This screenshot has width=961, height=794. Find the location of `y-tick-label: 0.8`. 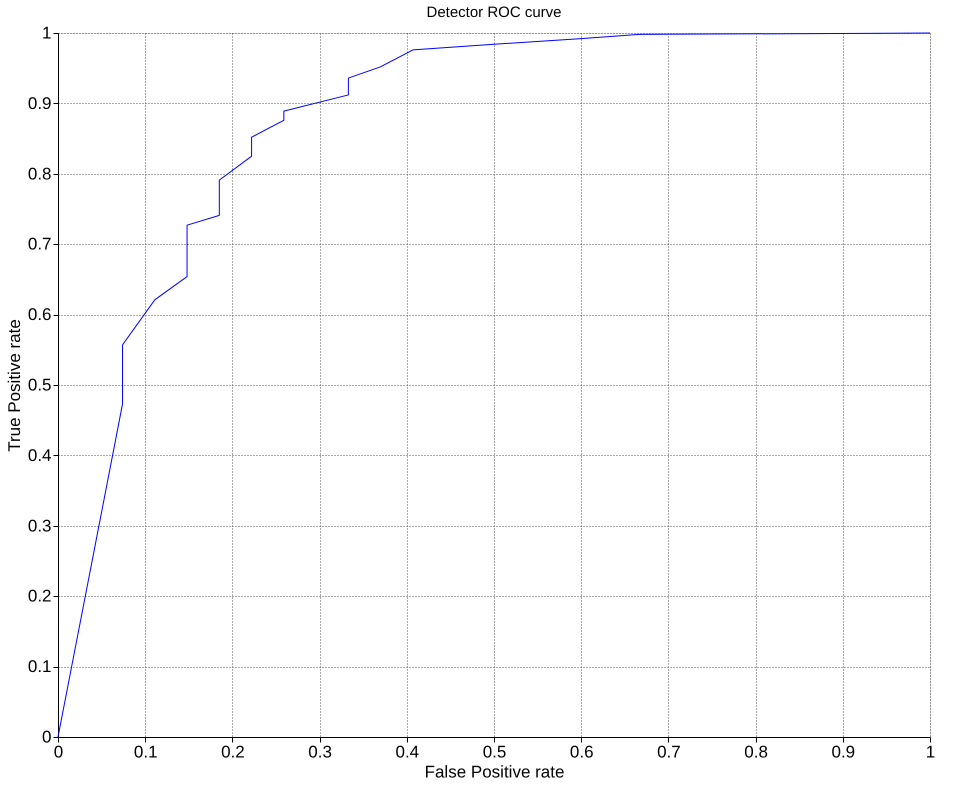

y-tick-label: 0.8 is located at coordinates (40, 174).